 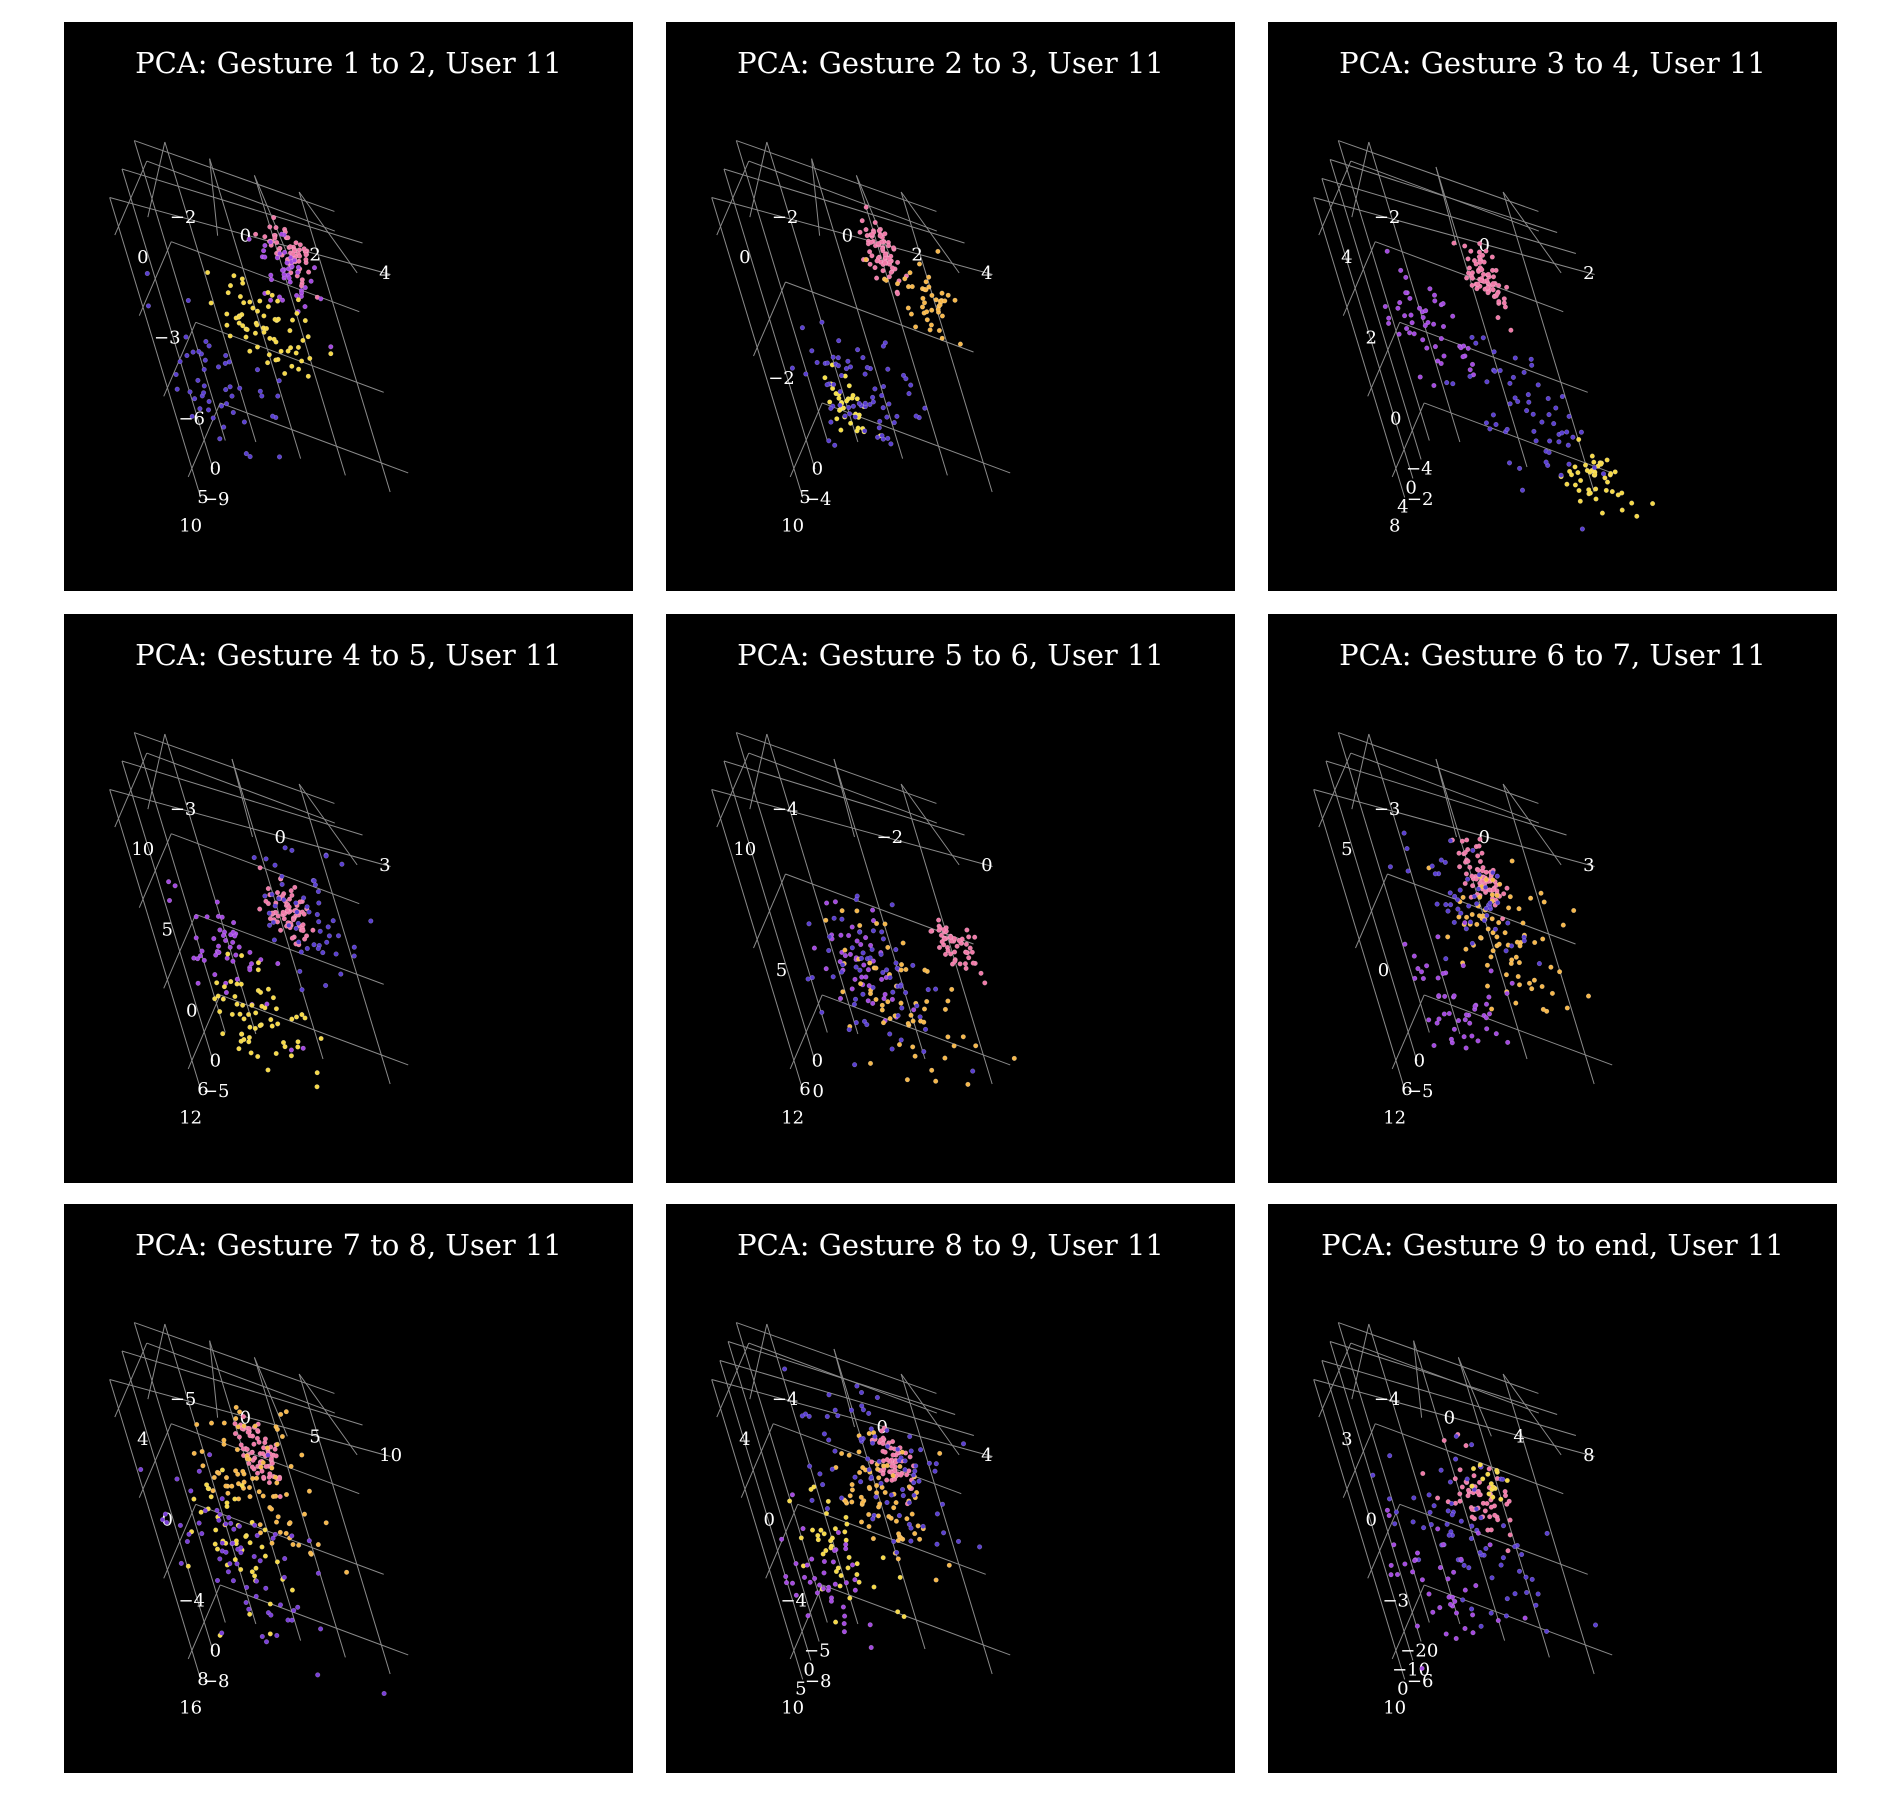 I want to click on back-gridline-y, so click(x=265, y=277).